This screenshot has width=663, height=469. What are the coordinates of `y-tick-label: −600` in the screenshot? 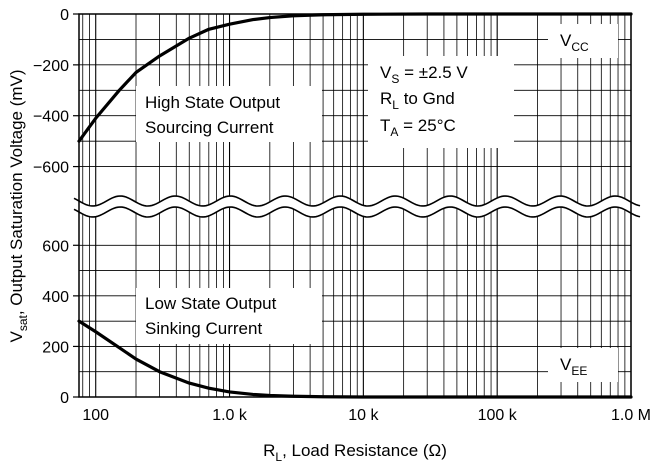 It's located at (51, 168).